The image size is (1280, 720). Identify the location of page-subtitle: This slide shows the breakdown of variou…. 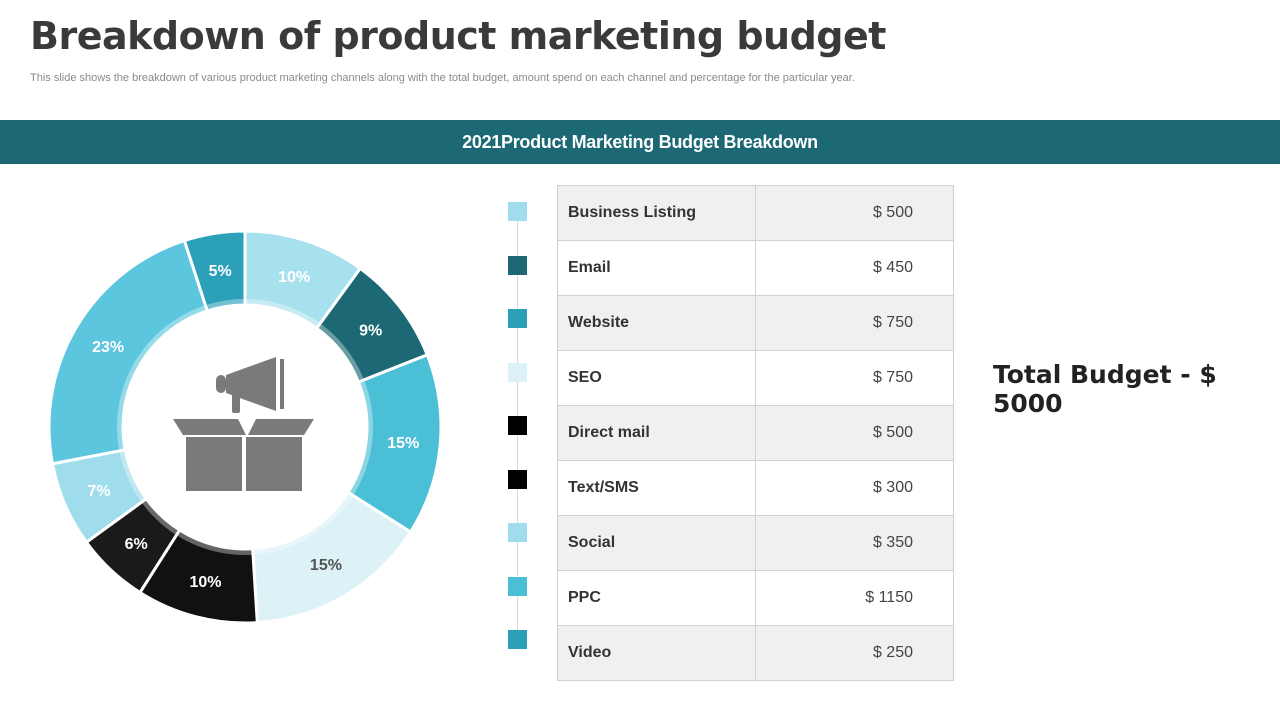
(442, 78).